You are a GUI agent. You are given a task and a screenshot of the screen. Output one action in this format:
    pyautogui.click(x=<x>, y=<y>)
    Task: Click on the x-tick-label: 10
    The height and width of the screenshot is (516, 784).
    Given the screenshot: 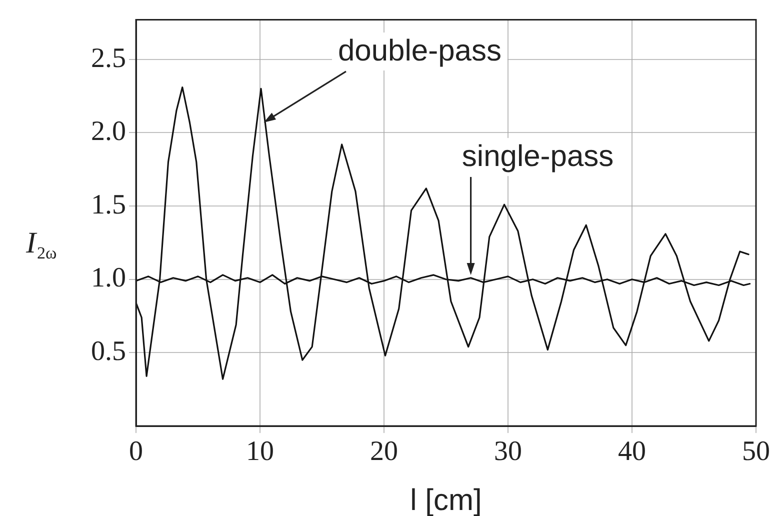 What is the action you would take?
    pyautogui.click(x=260, y=452)
    